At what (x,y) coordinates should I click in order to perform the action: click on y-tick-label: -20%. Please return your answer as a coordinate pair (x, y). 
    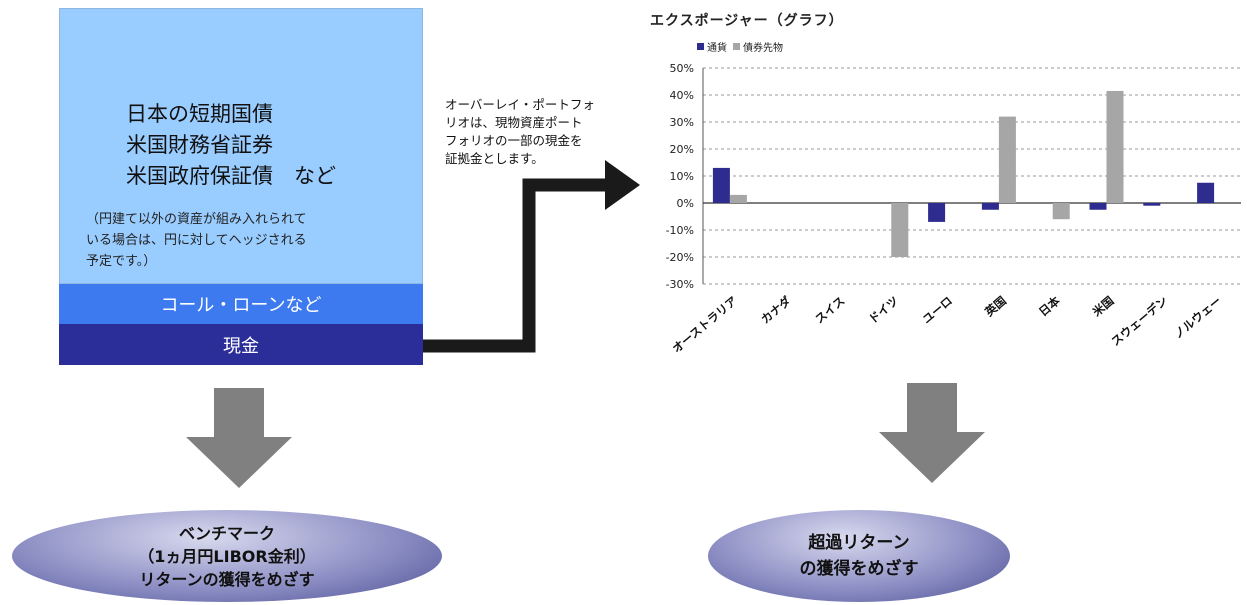
    Looking at the image, I should click on (680, 257).